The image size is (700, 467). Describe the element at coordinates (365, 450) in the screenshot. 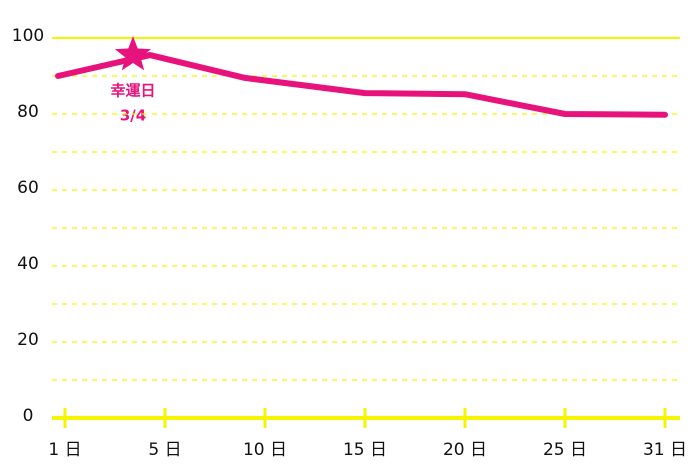

I see `x-tick-label: 15 日` at that location.